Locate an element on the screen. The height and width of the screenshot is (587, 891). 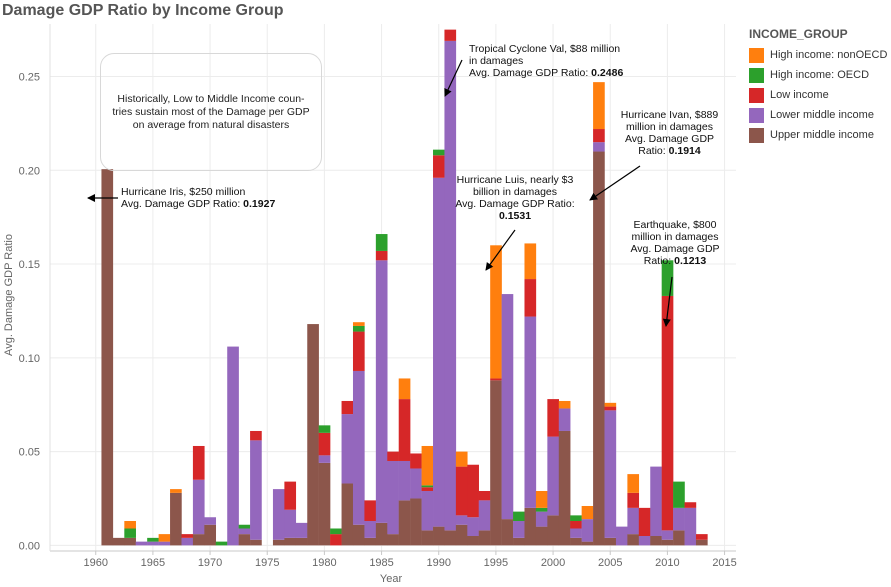
annotation-line: Hurricane Luis, nearly $3 is located at coordinates (515, 180).